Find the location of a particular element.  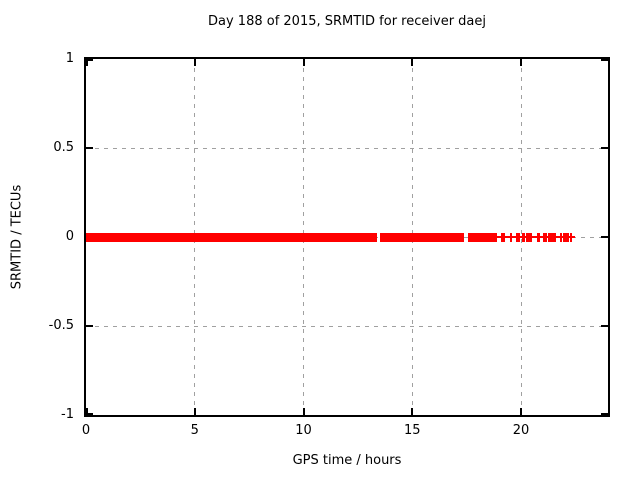

x-tick-label: 5 is located at coordinates (194, 430).